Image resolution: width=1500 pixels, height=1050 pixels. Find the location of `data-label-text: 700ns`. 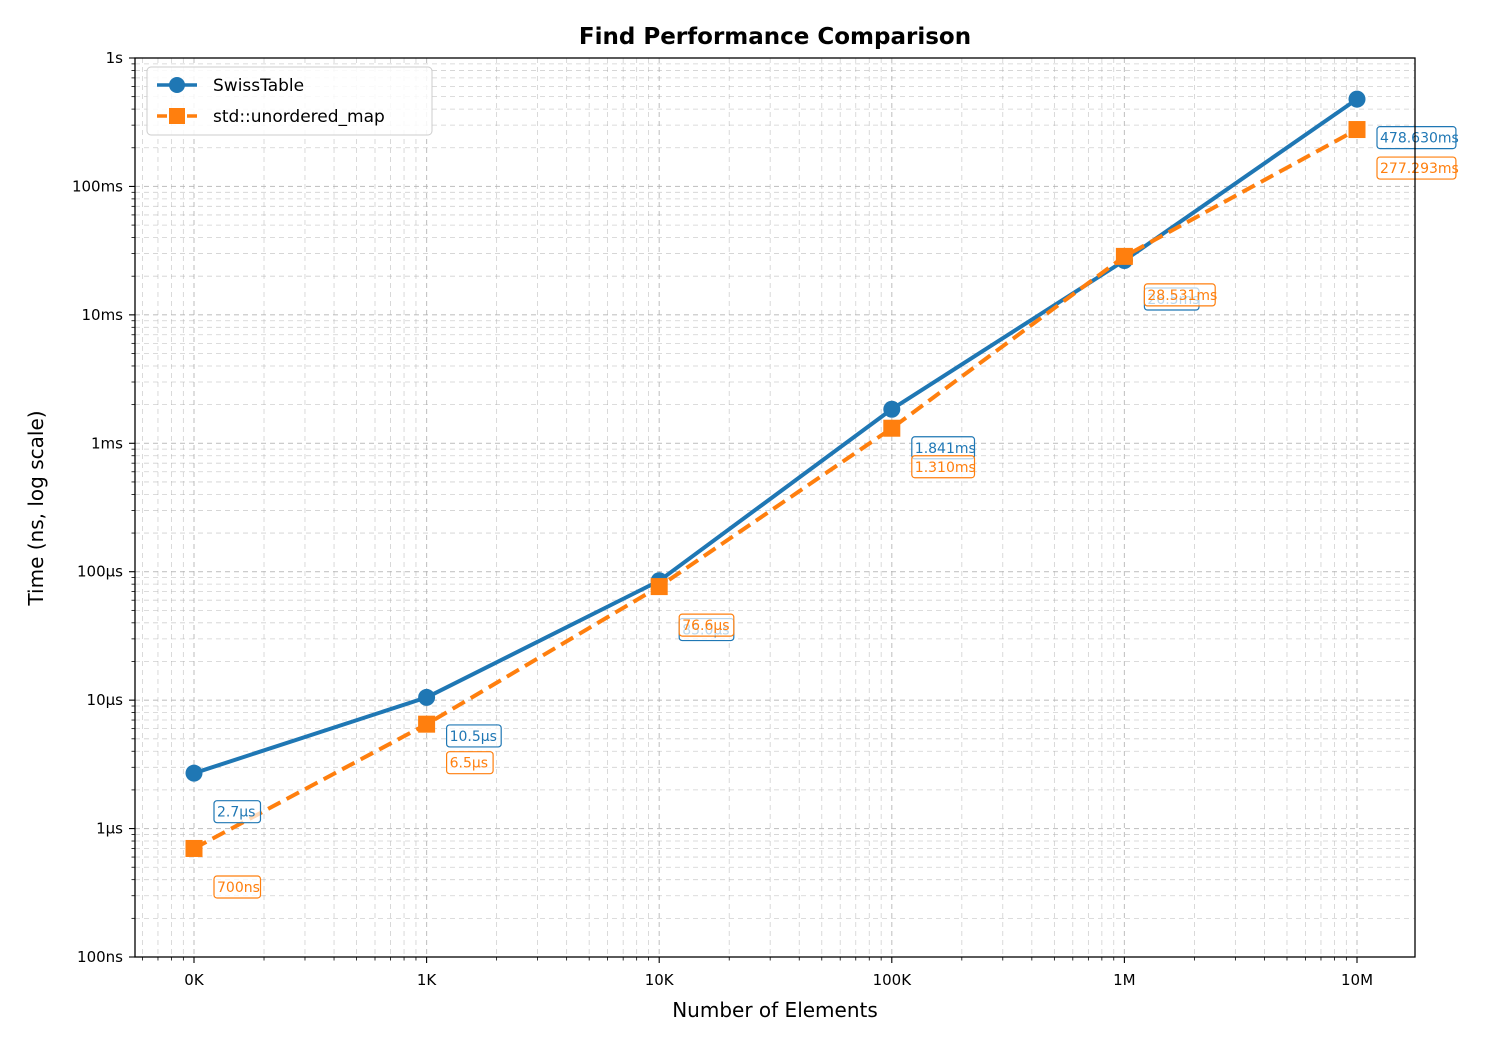

data-label-text: 700ns is located at coordinates (238, 888).